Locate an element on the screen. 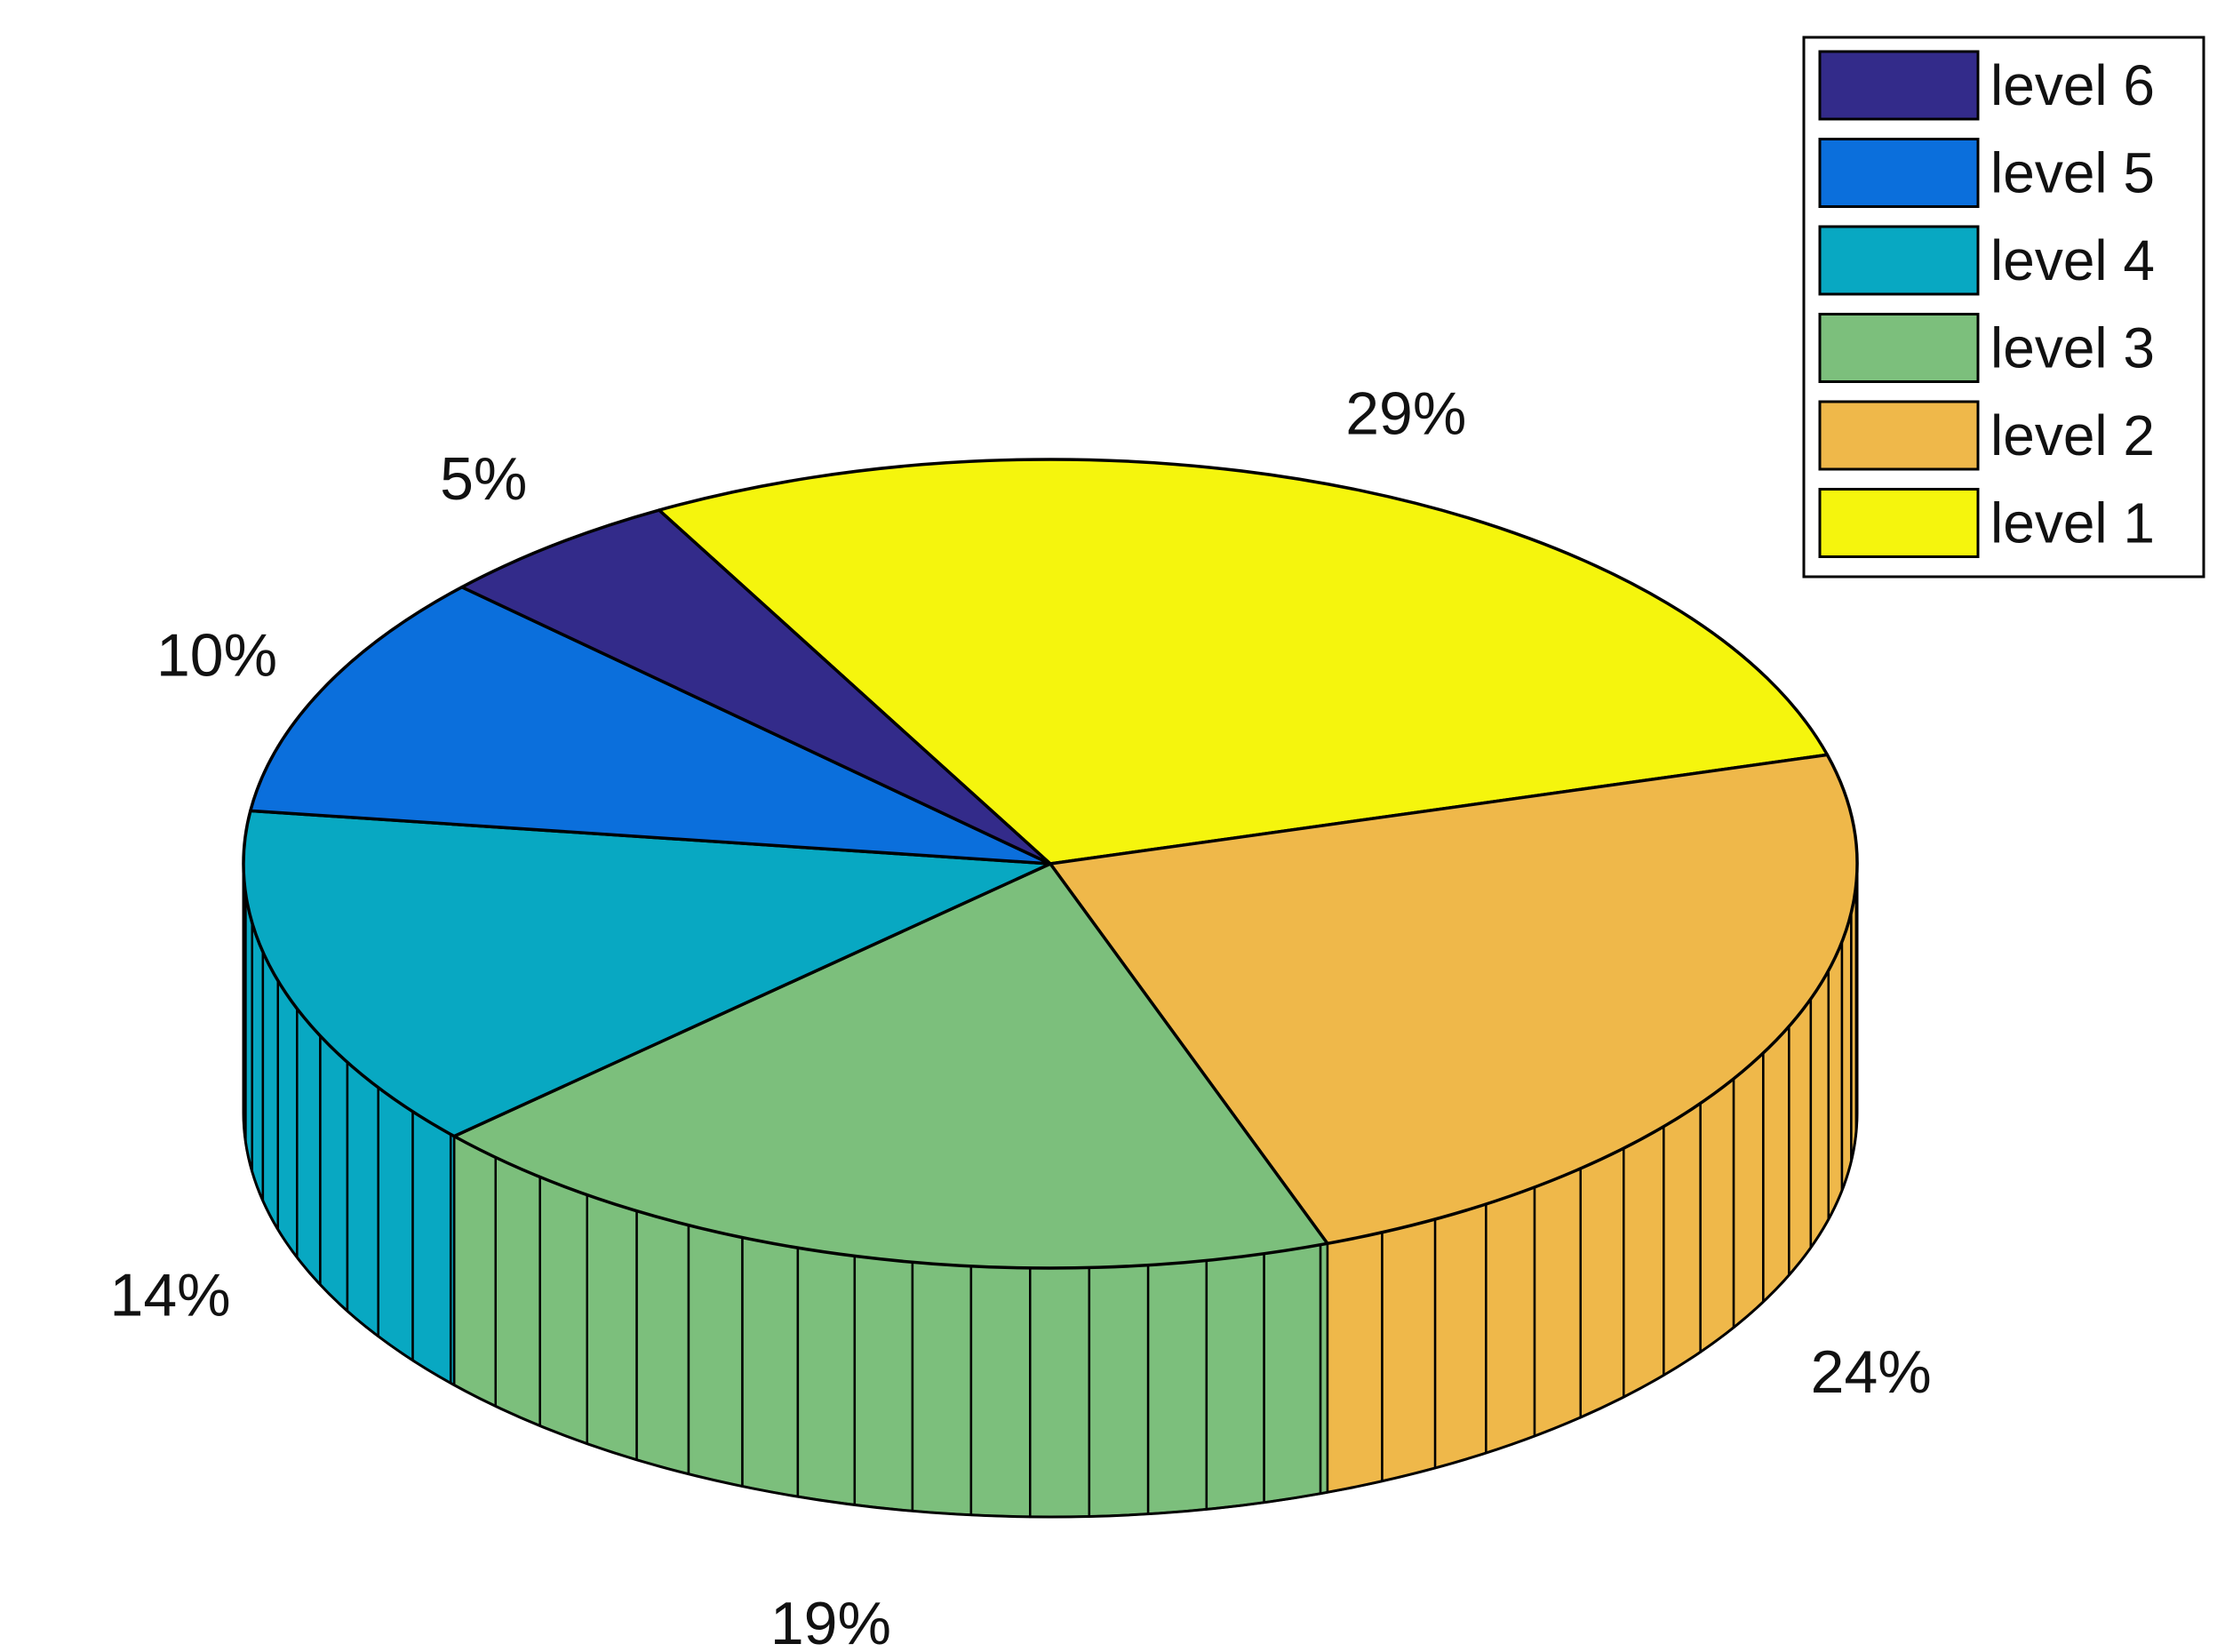 The width and height of the screenshot is (2217, 1652). legend-box is located at coordinates (2003, 307).